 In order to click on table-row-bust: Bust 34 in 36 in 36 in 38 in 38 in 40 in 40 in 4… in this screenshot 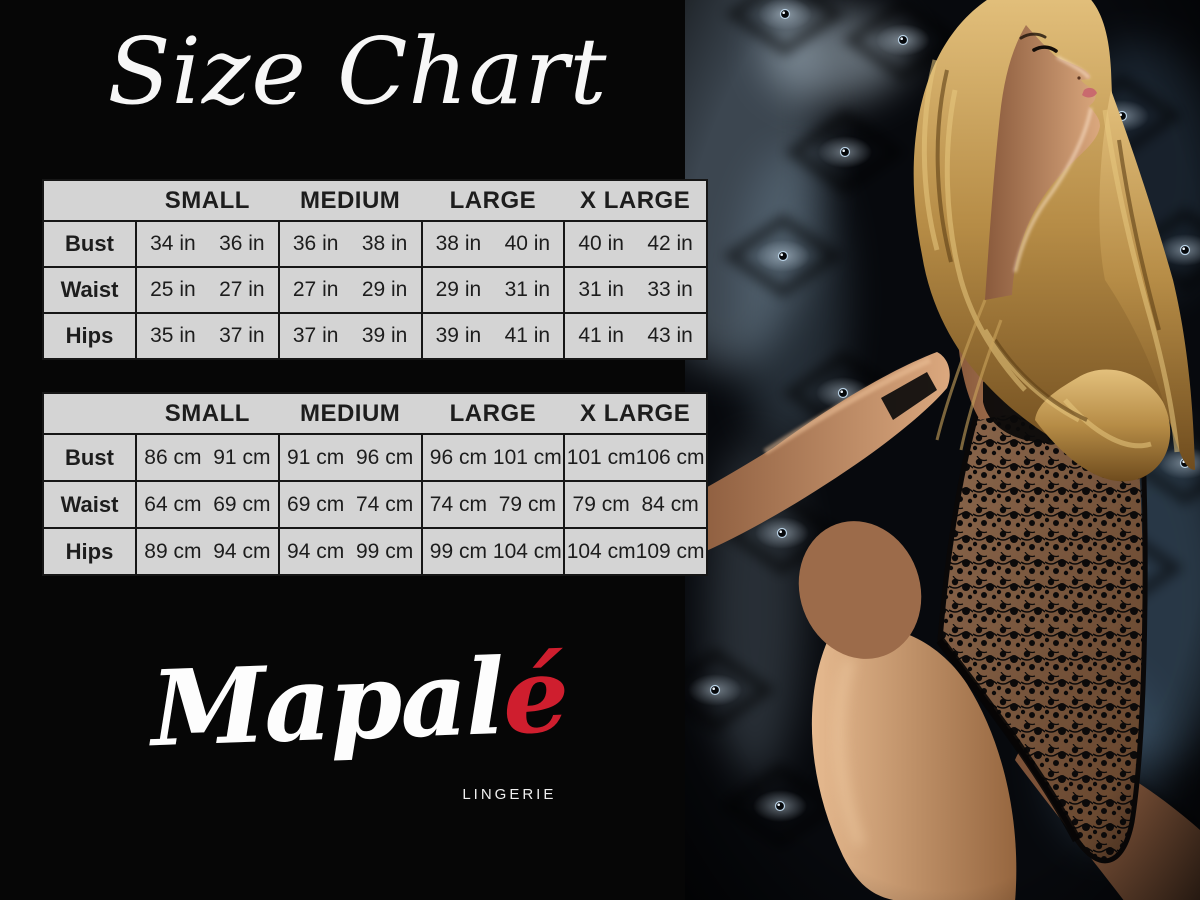, I will do `click(375, 244)`.